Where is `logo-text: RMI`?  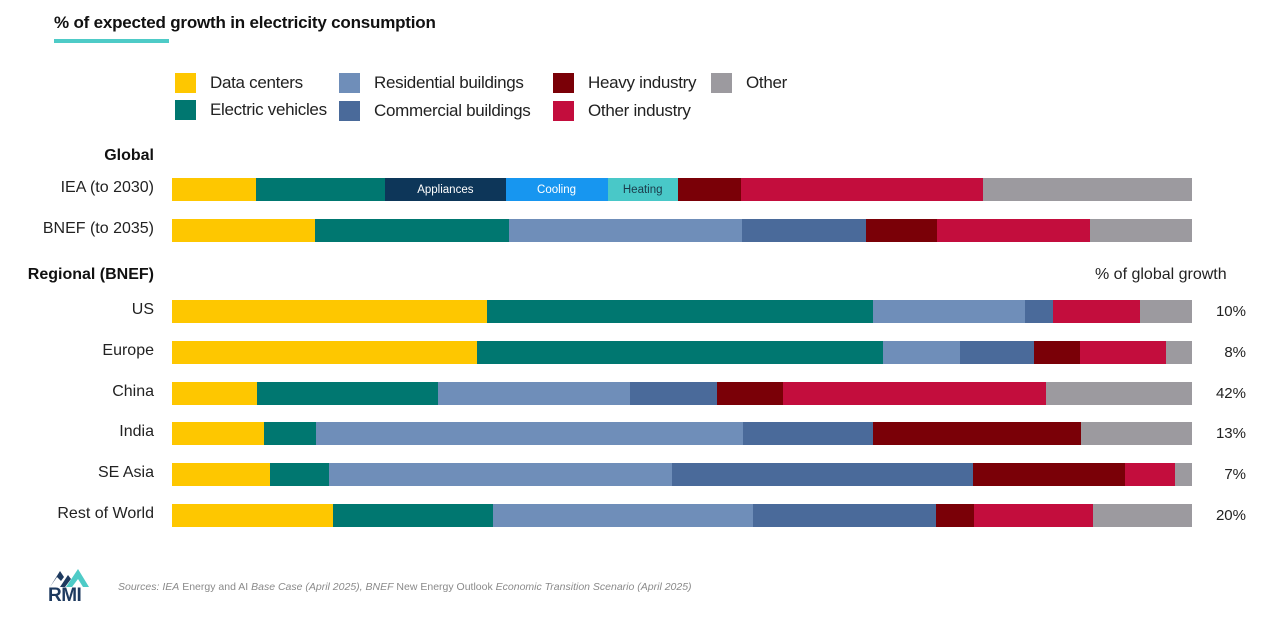
logo-text: RMI is located at coordinates (65, 595).